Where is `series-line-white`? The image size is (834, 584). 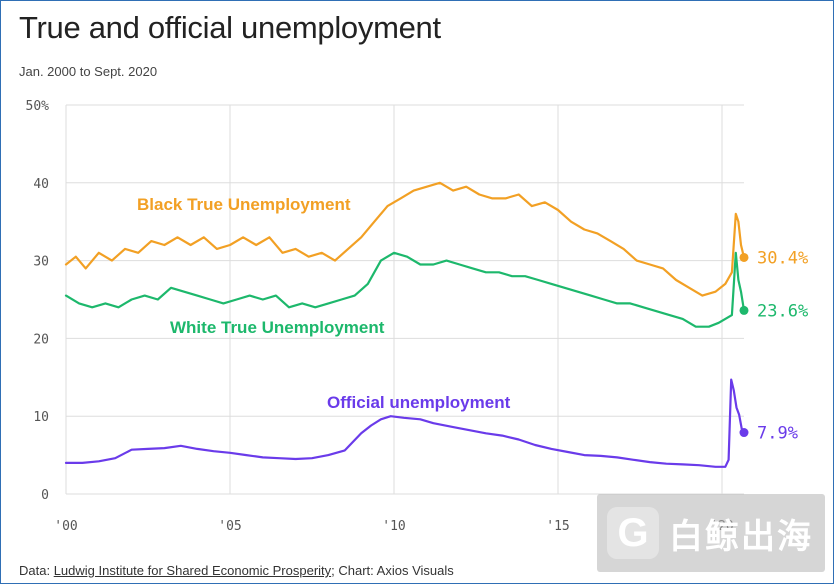 series-line-white is located at coordinates (405, 289).